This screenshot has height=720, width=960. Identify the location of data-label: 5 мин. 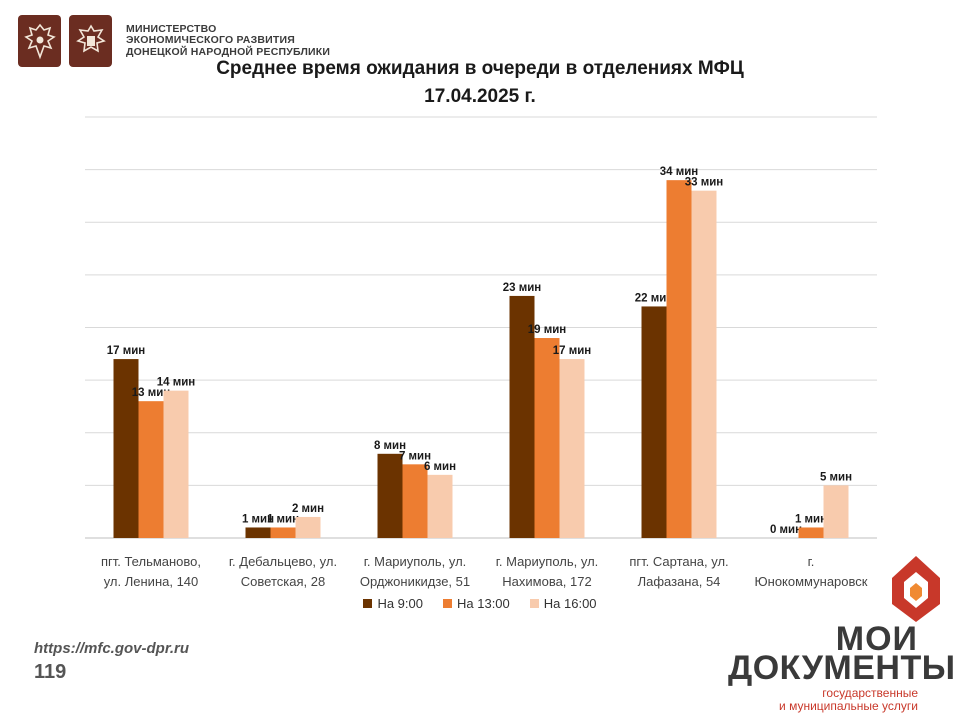
(836, 477).